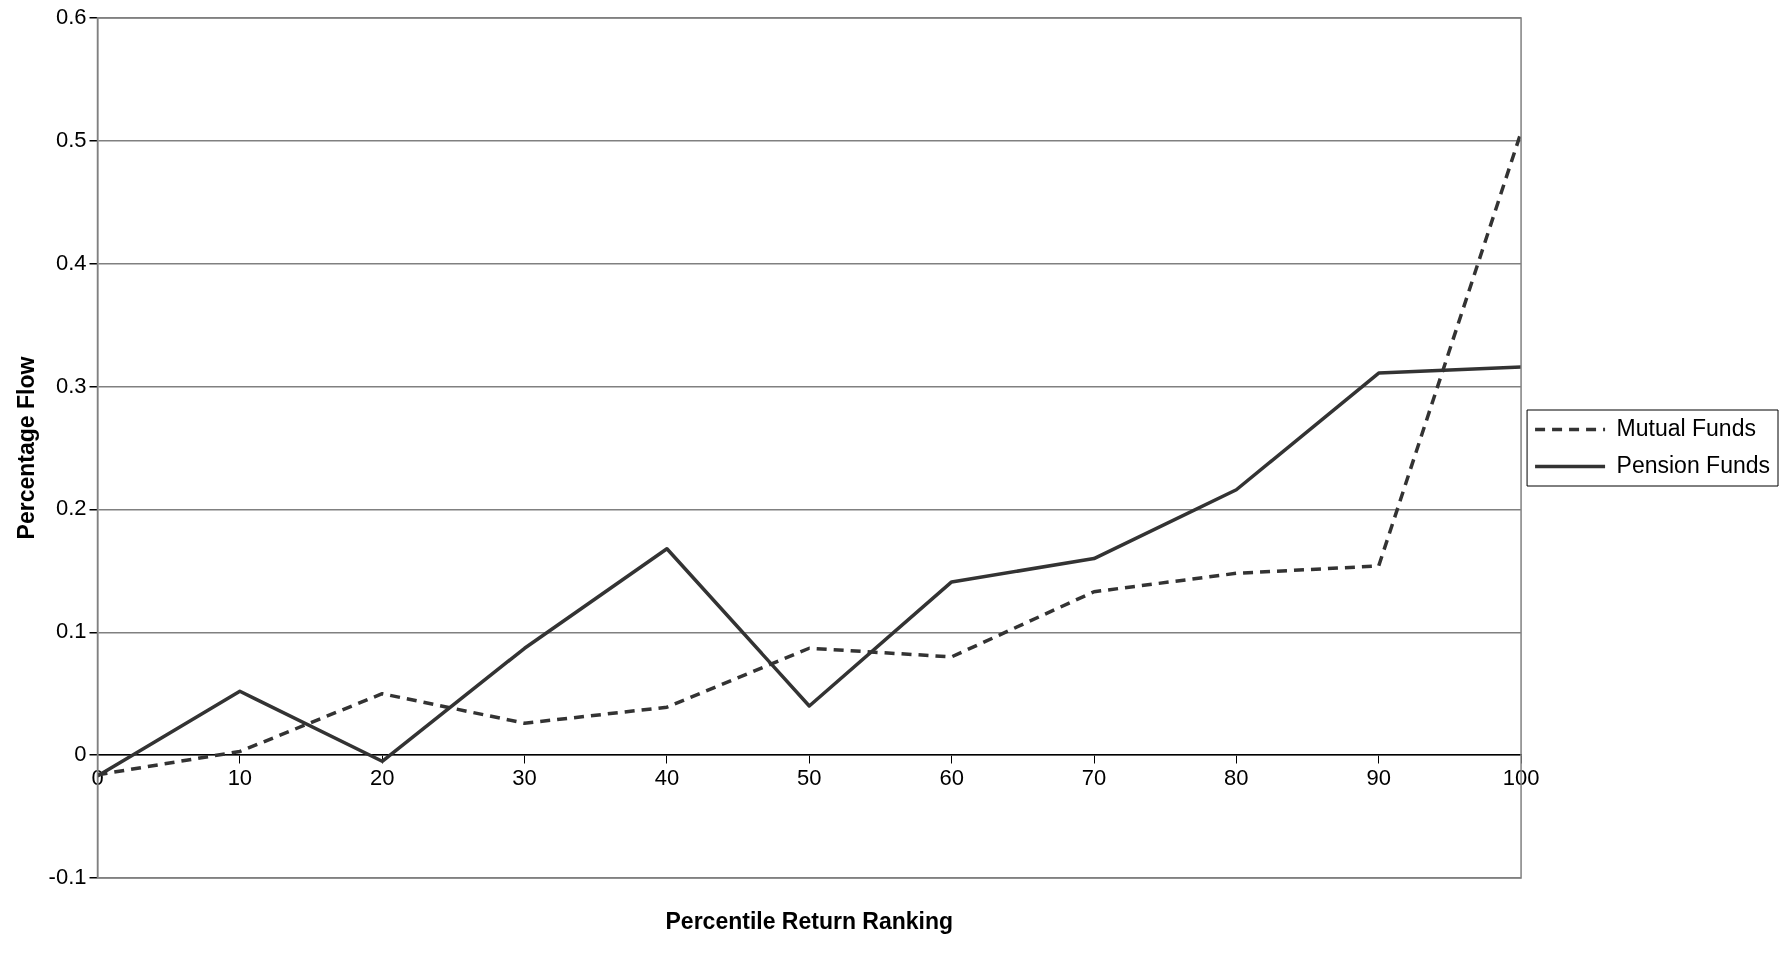  Describe the element at coordinates (1693, 464) in the screenshot. I see `legend-label: Pension Funds` at that location.